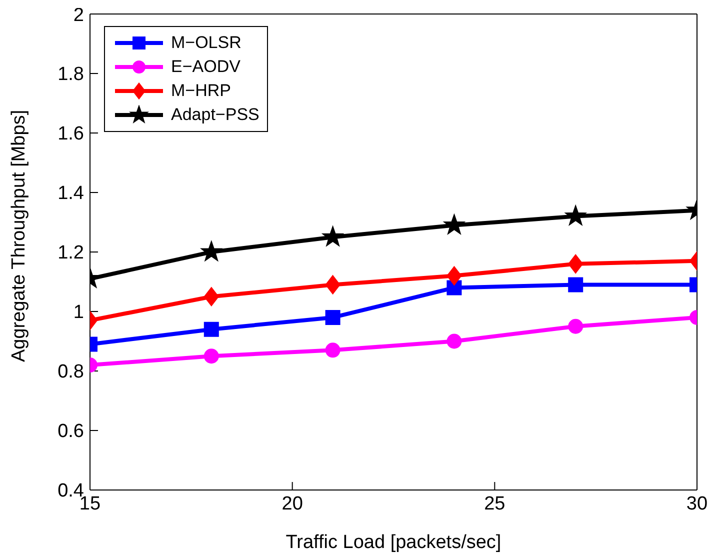 Image resolution: width=713 pixels, height=559 pixels. I want to click on legend-label: Adapt−PSS, so click(215, 115).